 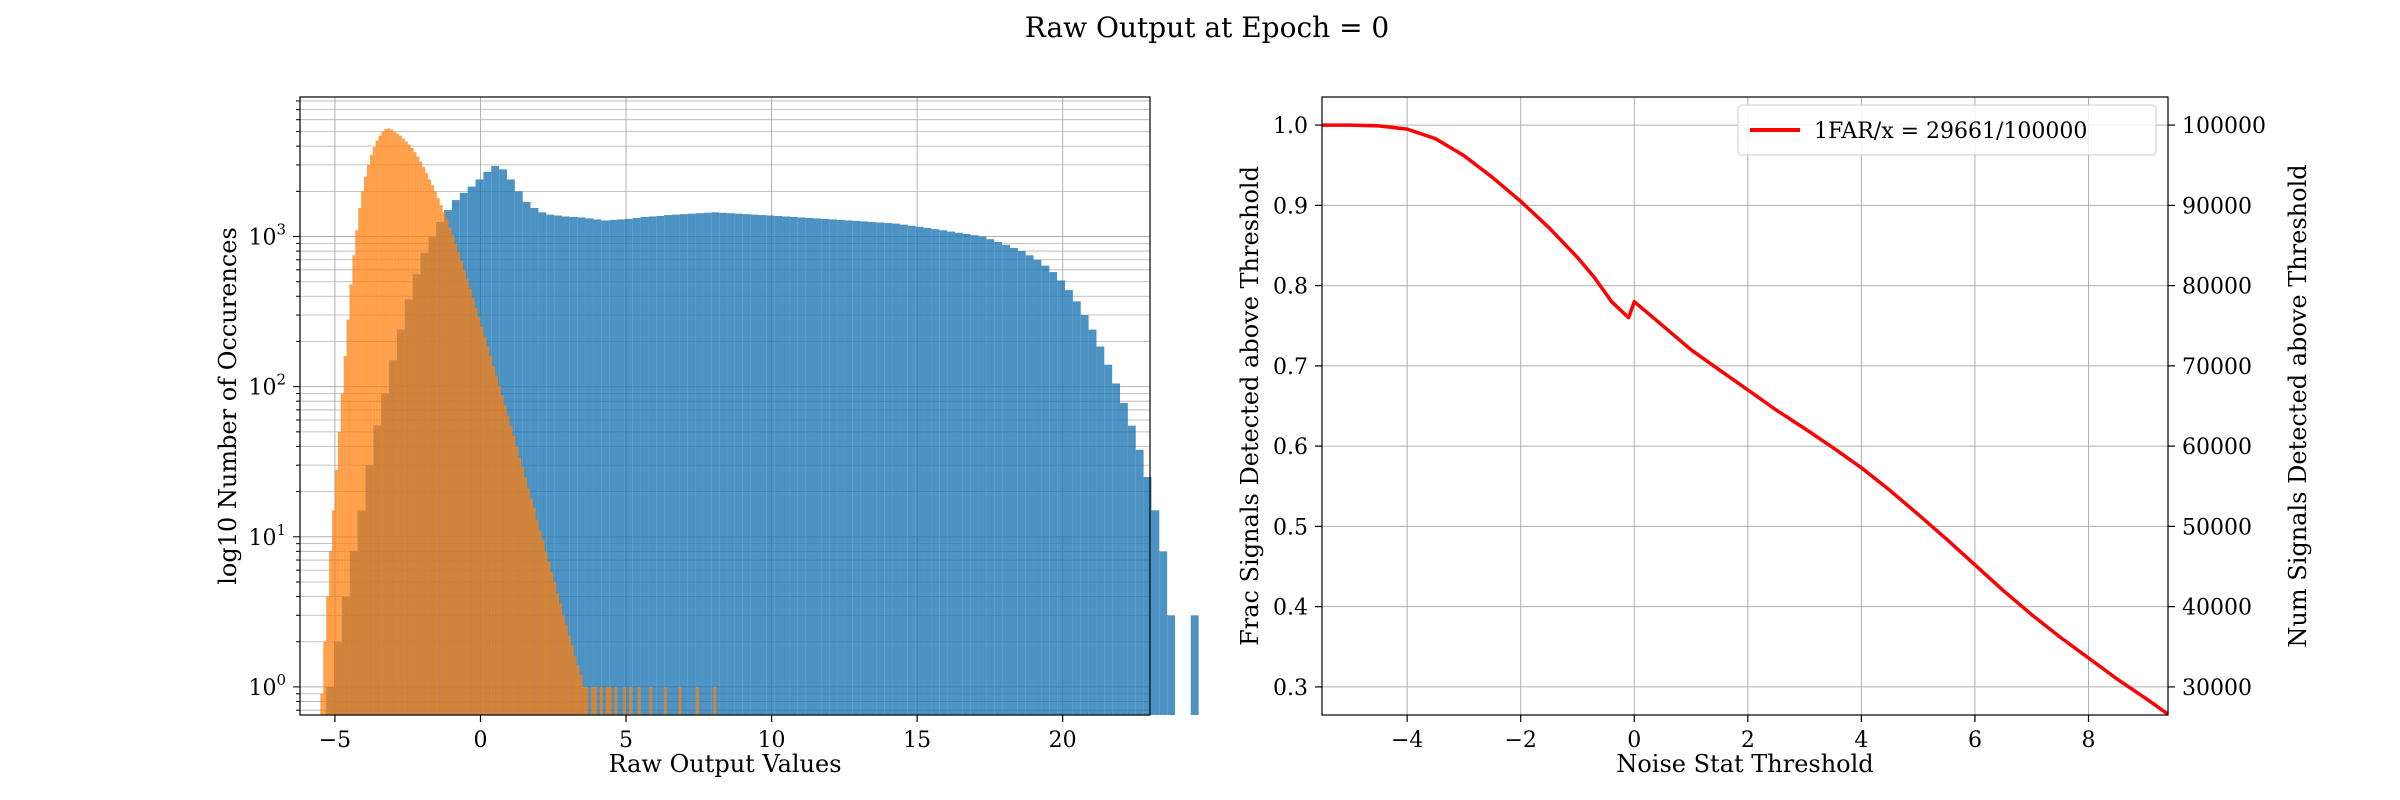 What do you see at coordinates (1250, 406) in the screenshot?
I see `detection-curve-left-y-axis-label: Frac Signals Detected above Threshold` at bounding box center [1250, 406].